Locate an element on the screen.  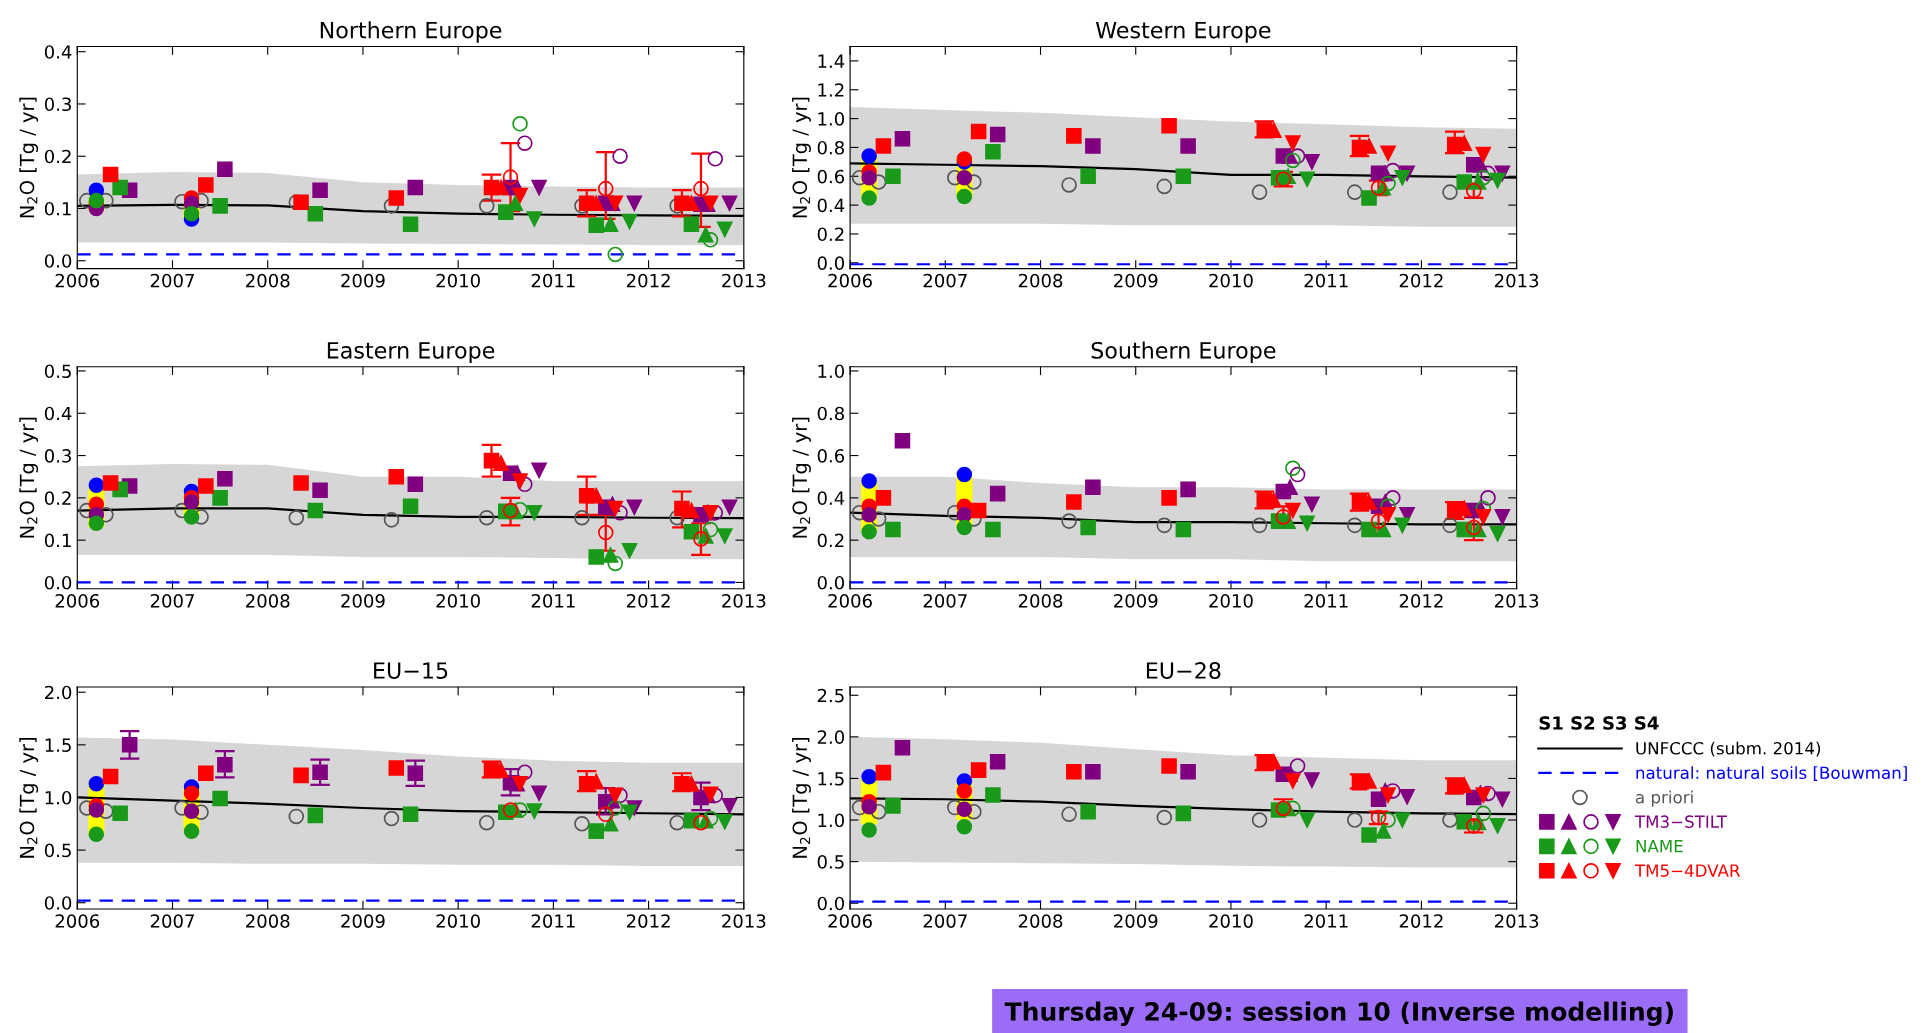
chart-title: Northern Europe is located at coordinates (411, 32).